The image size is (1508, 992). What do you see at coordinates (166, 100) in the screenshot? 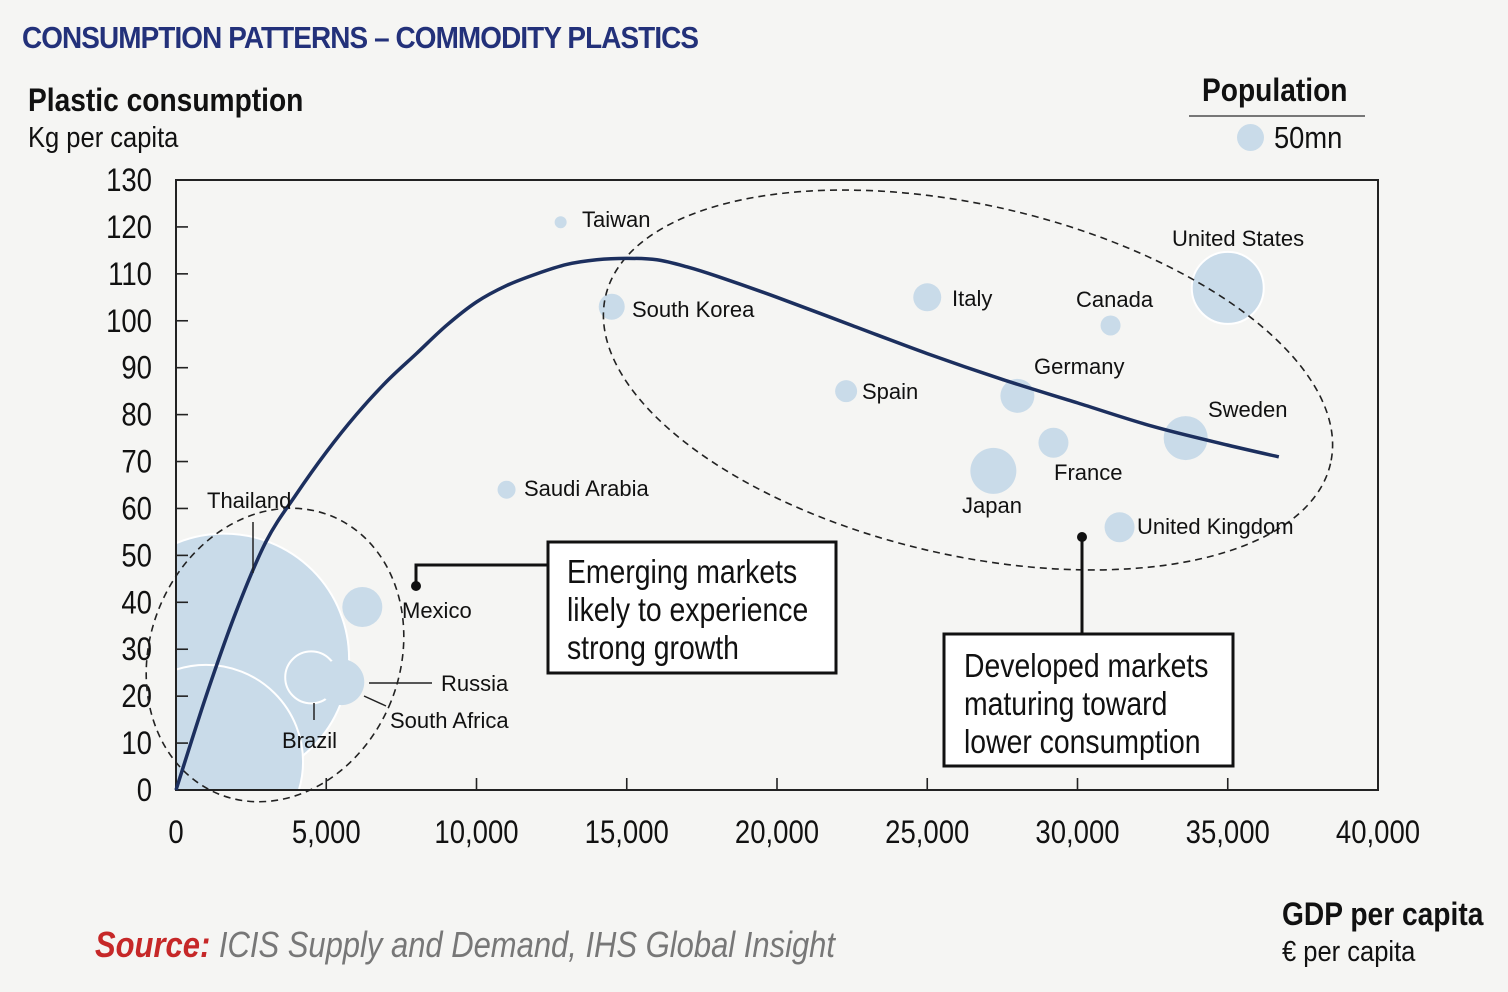
I see `y-axis-title: Plastic consumption` at bounding box center [166, 100].